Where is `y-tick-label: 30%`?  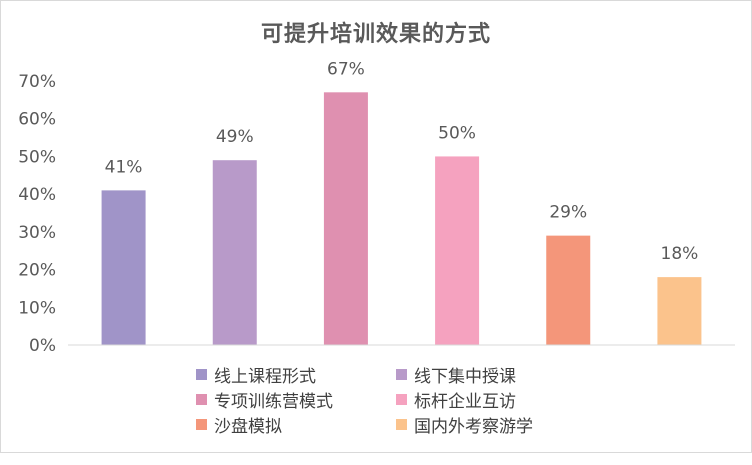 y-tick-label: 30% is located at coordinates (37, 233).